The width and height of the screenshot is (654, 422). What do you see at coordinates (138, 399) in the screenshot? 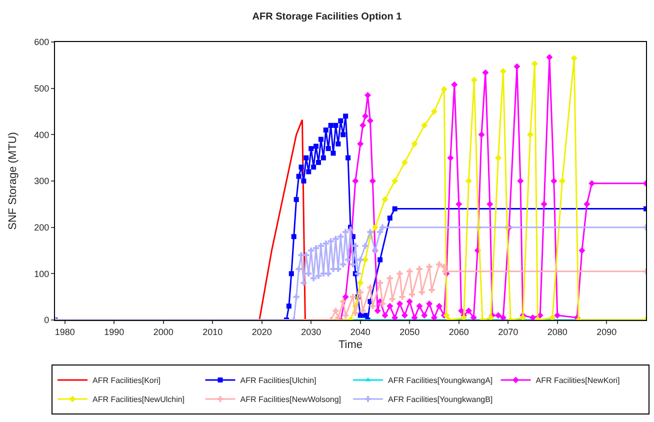
I see `legend-label: AFR Facilities[NewUlchin]` at bounding box center [138, 399].